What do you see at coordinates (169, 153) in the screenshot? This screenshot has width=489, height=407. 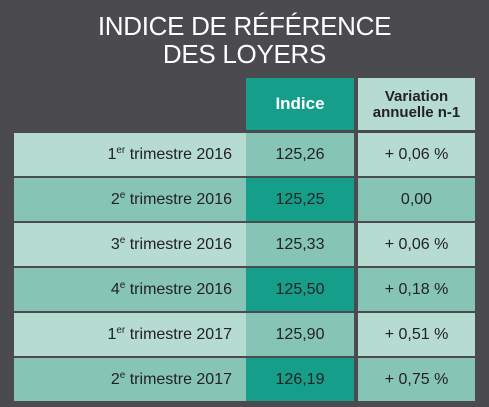 I see `row-label: 1er trimestre 2016` at bounding box center [169, 153].